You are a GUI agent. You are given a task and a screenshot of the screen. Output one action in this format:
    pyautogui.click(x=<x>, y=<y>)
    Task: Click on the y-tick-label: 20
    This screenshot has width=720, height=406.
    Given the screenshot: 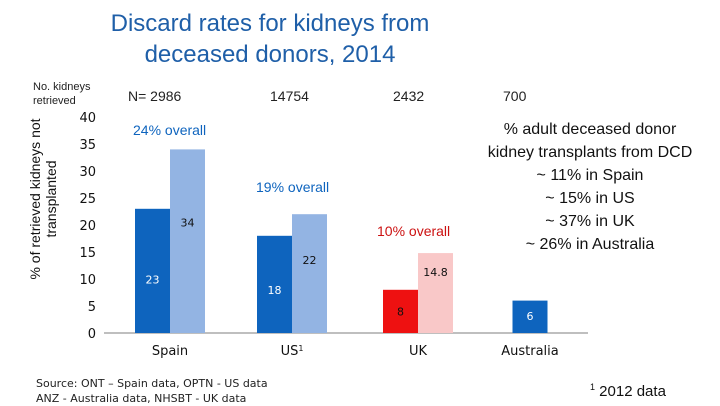 What is the action you would take?
    pyautogui.click(x=87, y=226)
    